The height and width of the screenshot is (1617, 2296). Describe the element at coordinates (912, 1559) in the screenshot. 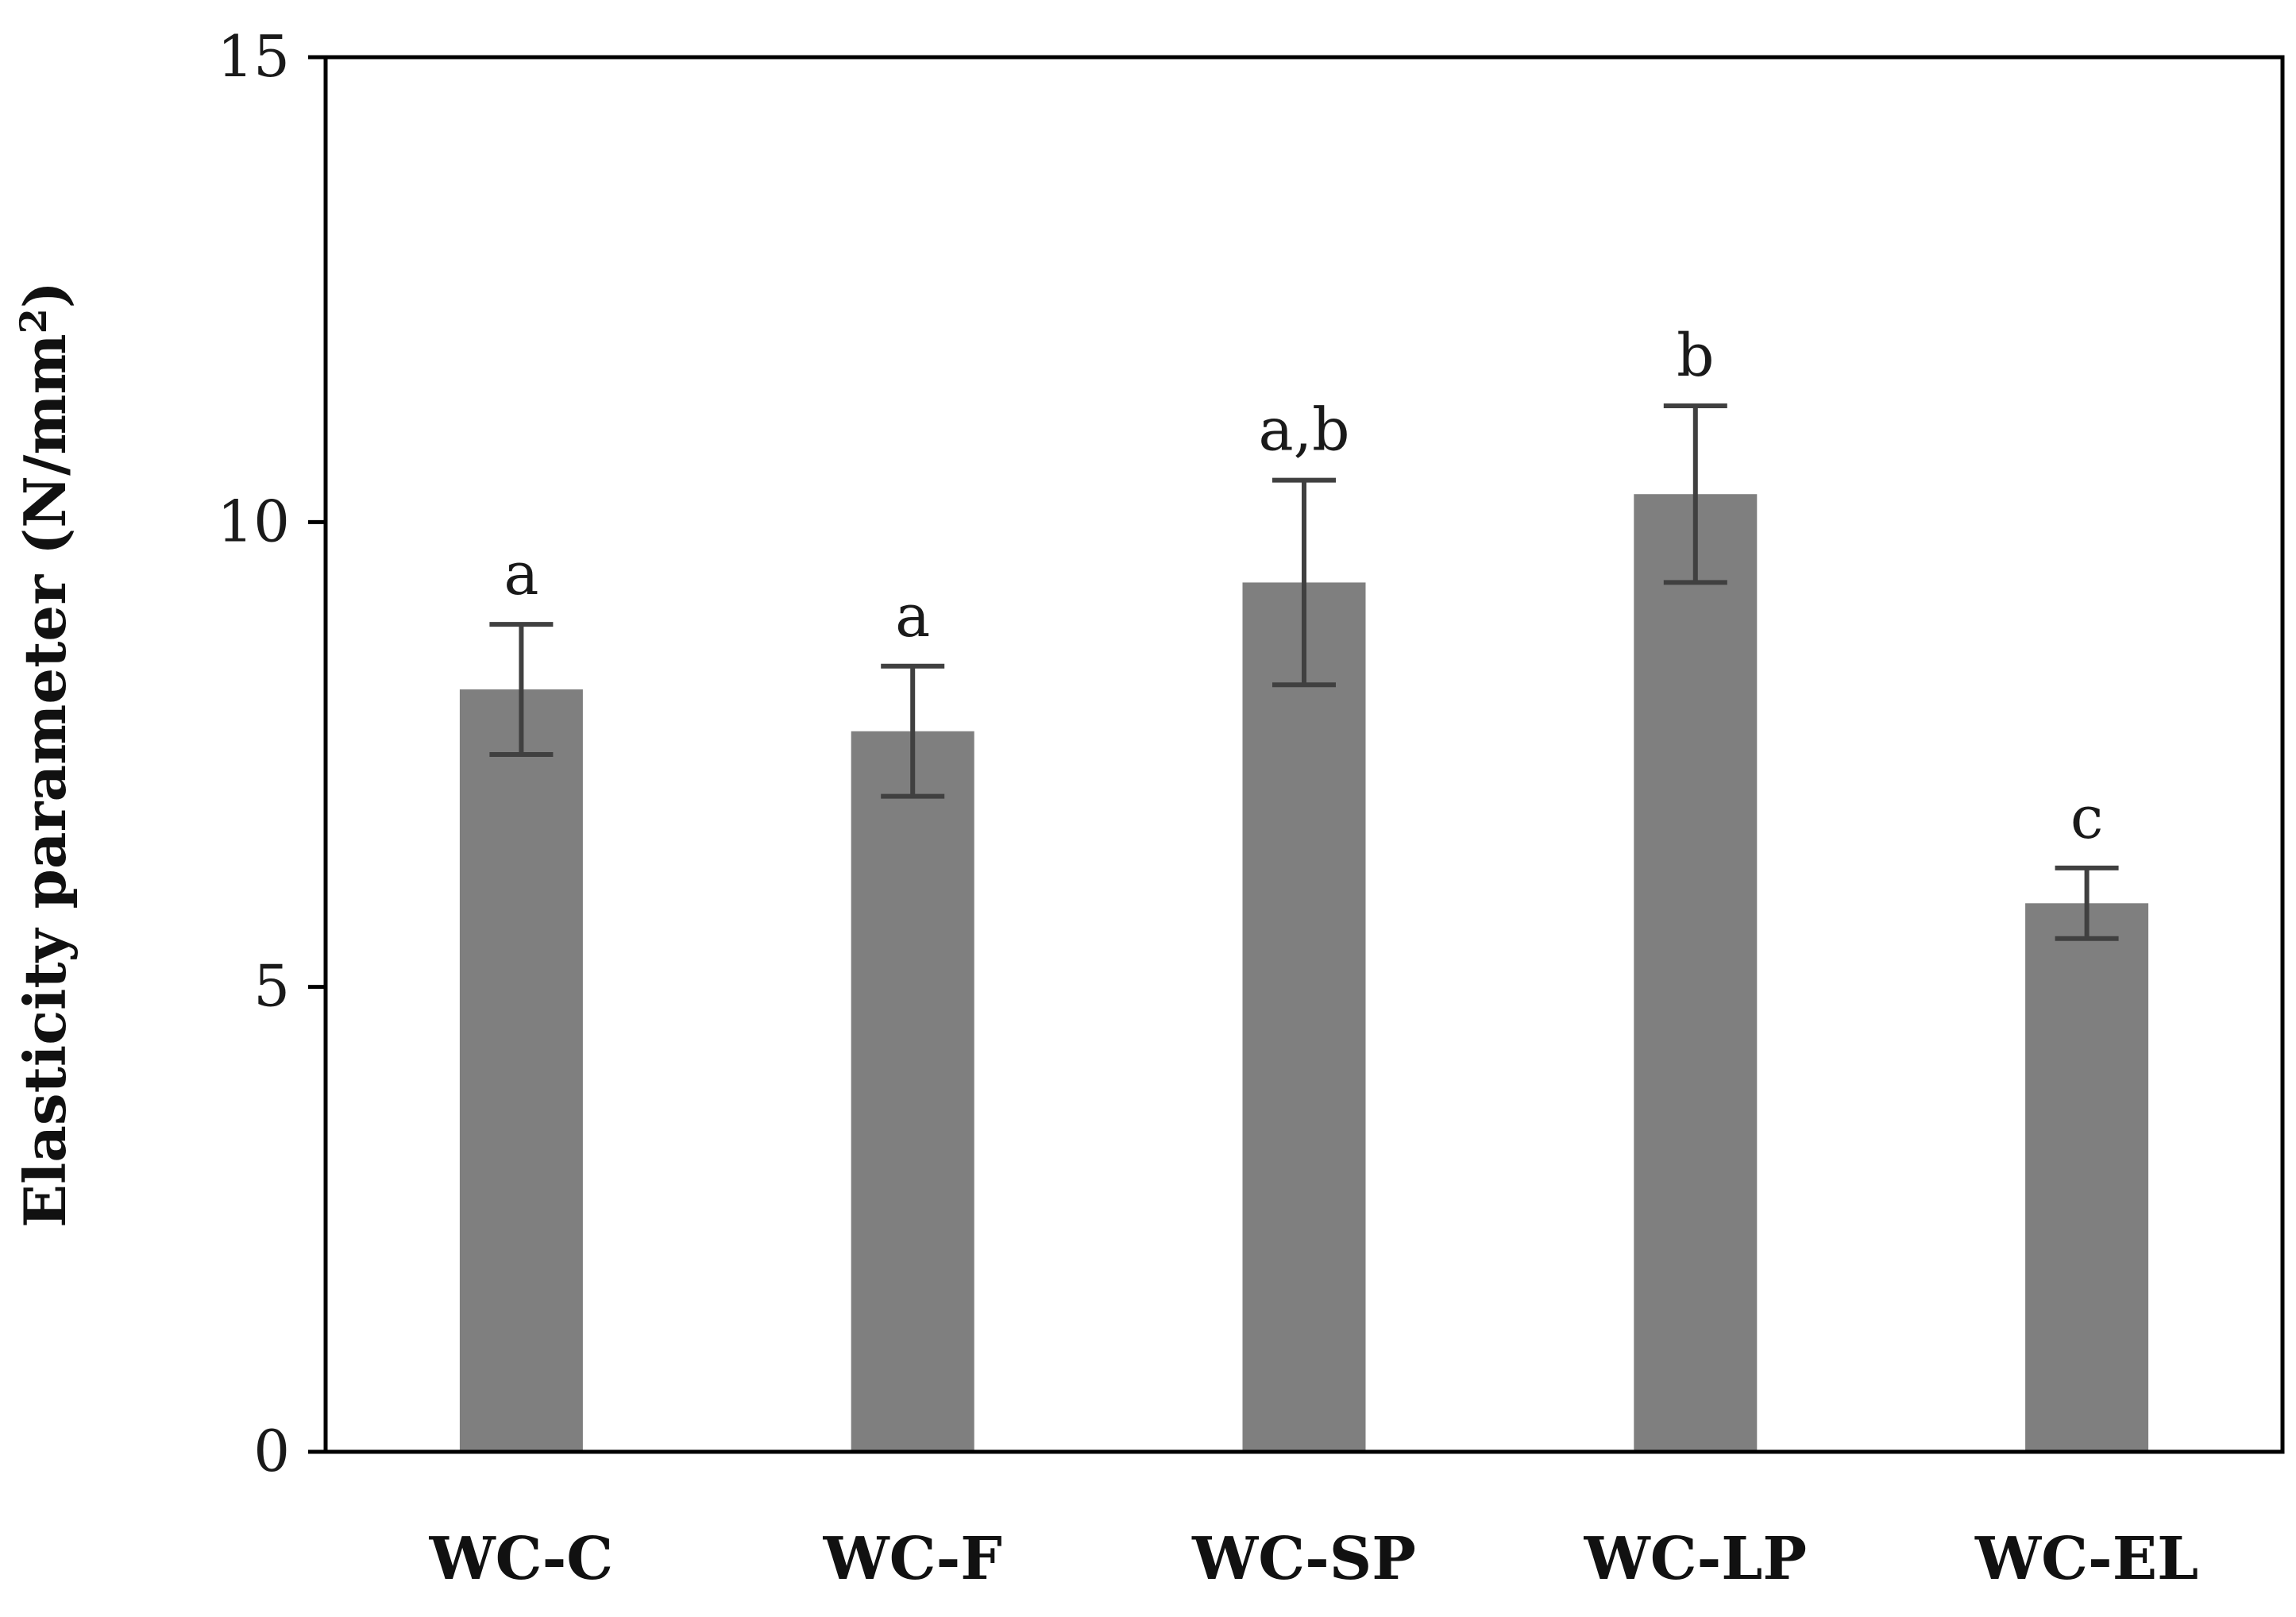

I see `x-category-label: WC-F` at that location.